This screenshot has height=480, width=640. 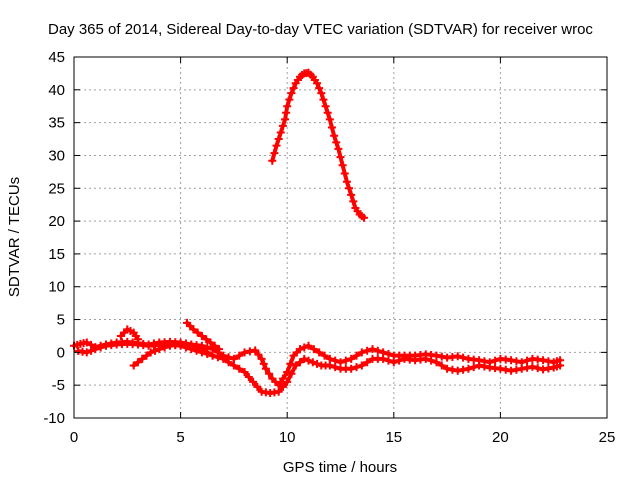 What do you see at coordinates (56, 287) in the screenshot?
I see `y-tick-label: 10` at bounding box center [56, 287].